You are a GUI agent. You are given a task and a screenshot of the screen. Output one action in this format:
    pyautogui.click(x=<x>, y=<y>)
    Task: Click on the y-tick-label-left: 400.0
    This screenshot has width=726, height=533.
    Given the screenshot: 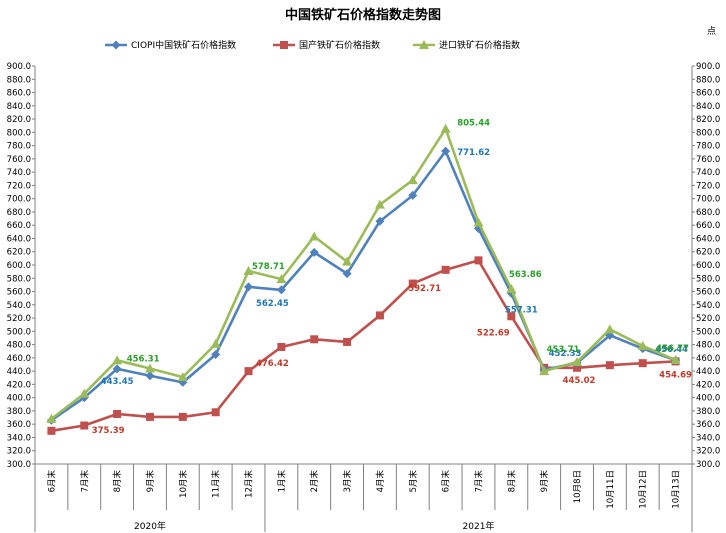 What is the action you would take?
    pyautogui.click(x=19, y=399)
    